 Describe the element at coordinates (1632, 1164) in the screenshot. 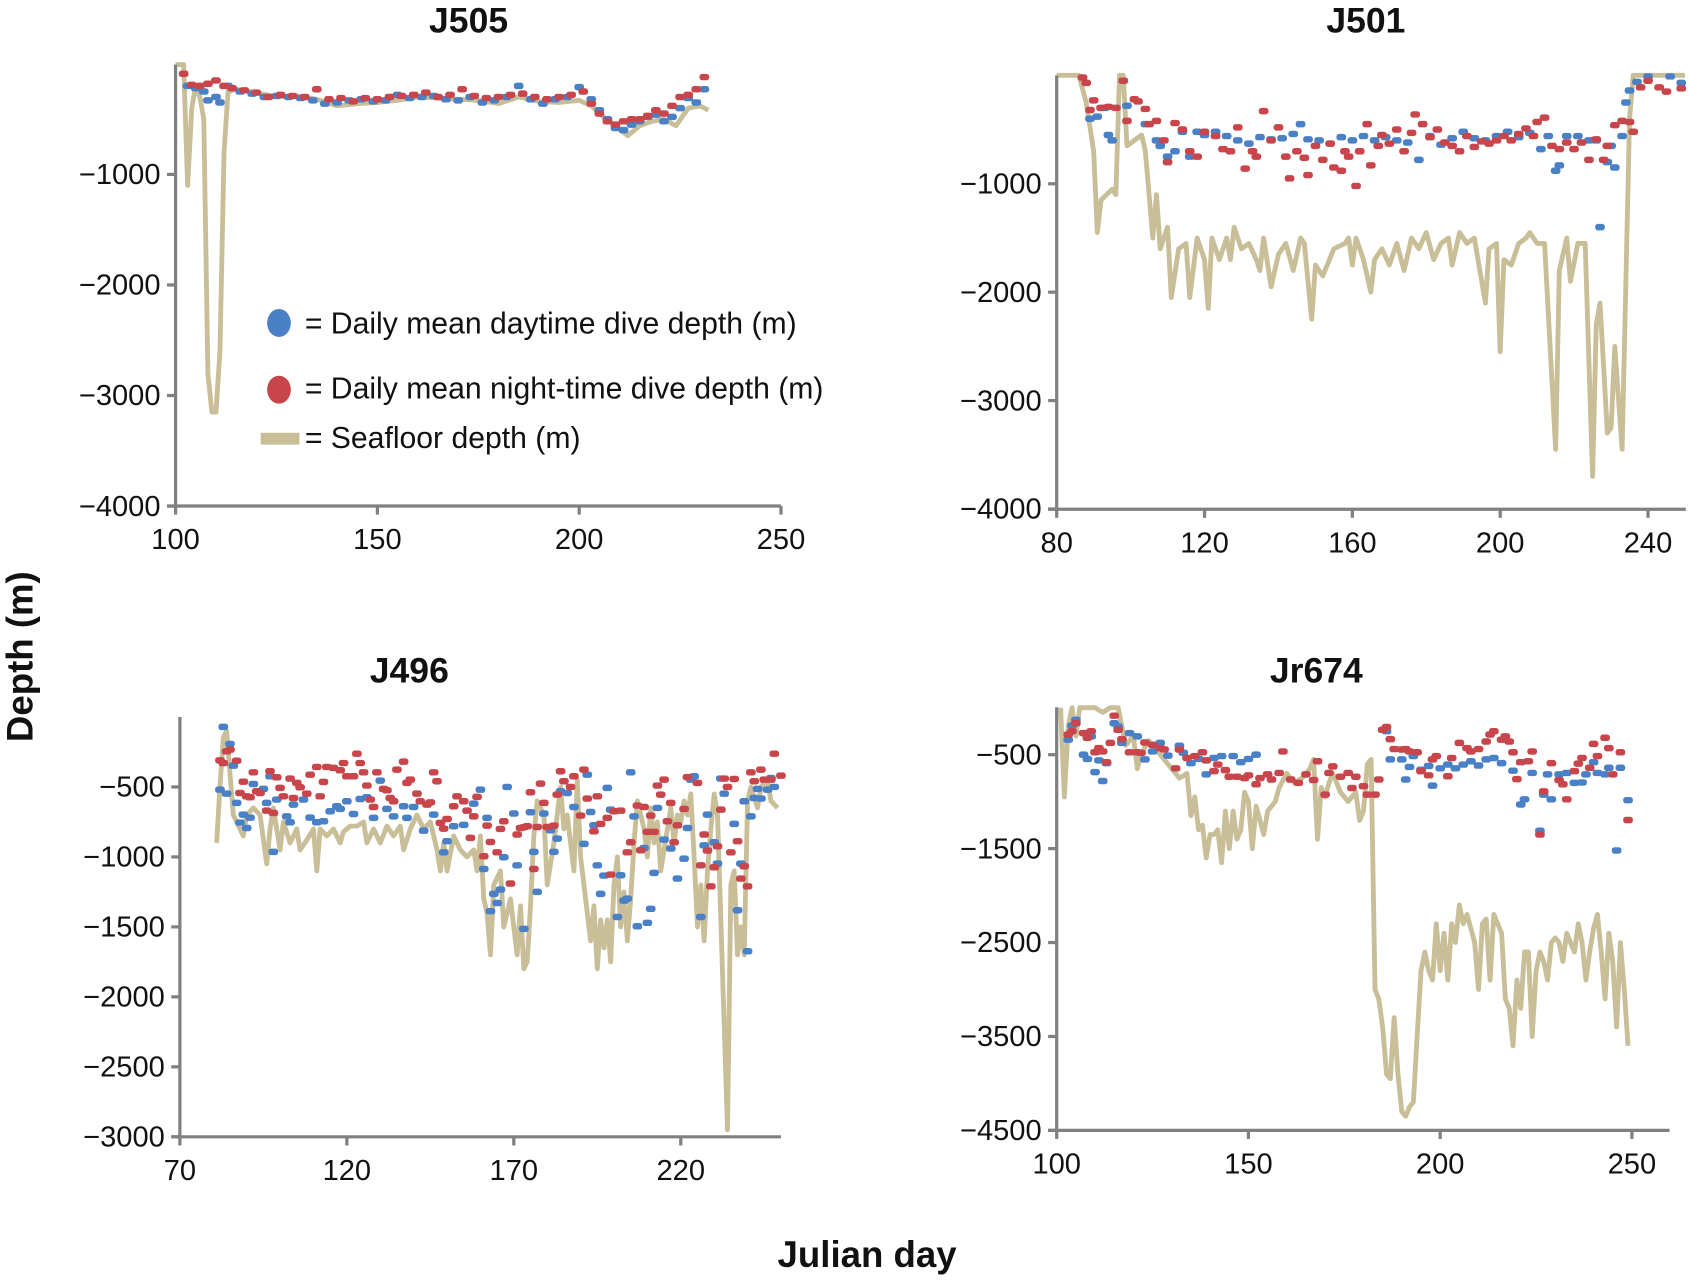

I see `x-tick-label: 250` at that location.